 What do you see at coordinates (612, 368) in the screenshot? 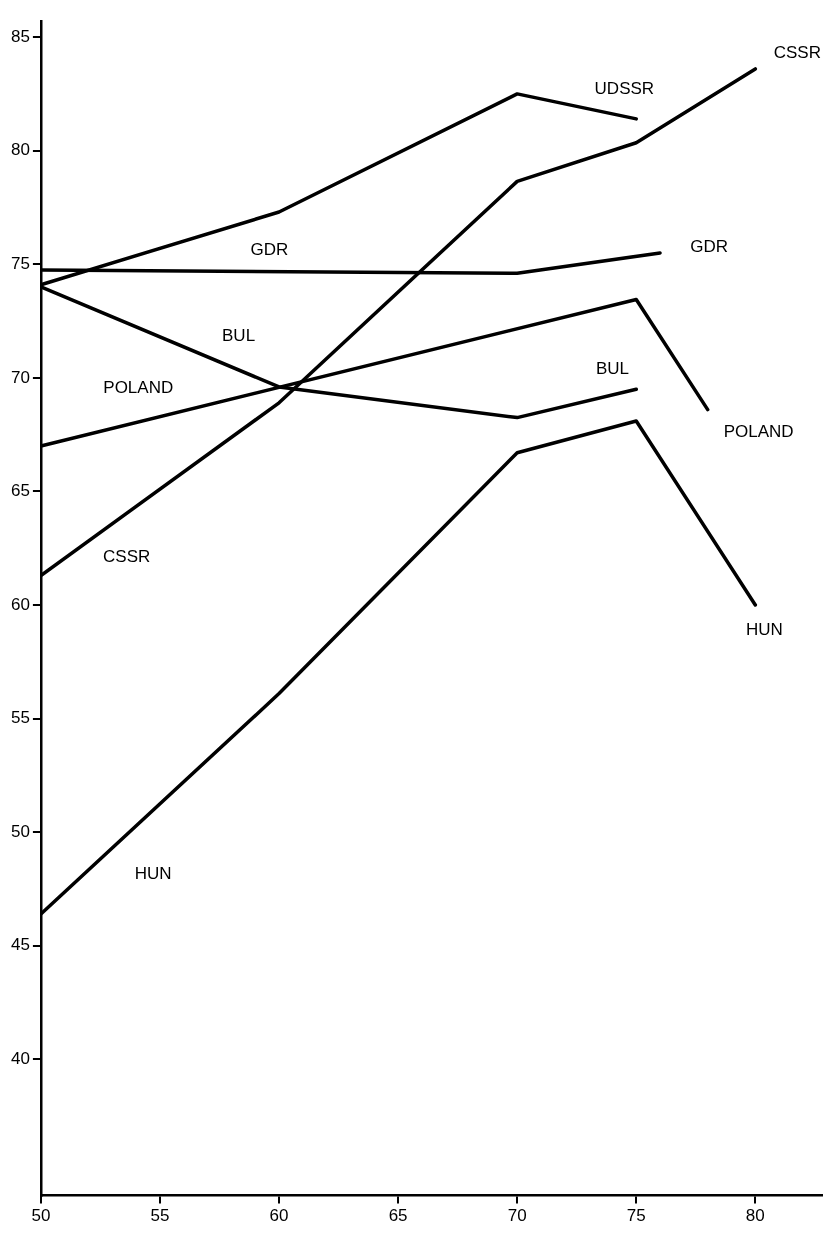
I see `series-label: BUL` at bounding box center [612, 368].